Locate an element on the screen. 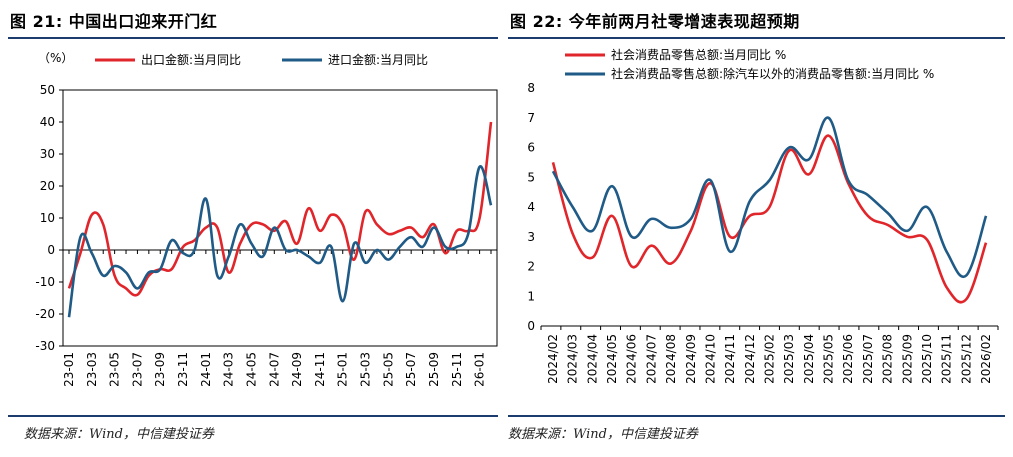  c2-x-tick-label: 2025/08 is located at coordinates (888, 359).